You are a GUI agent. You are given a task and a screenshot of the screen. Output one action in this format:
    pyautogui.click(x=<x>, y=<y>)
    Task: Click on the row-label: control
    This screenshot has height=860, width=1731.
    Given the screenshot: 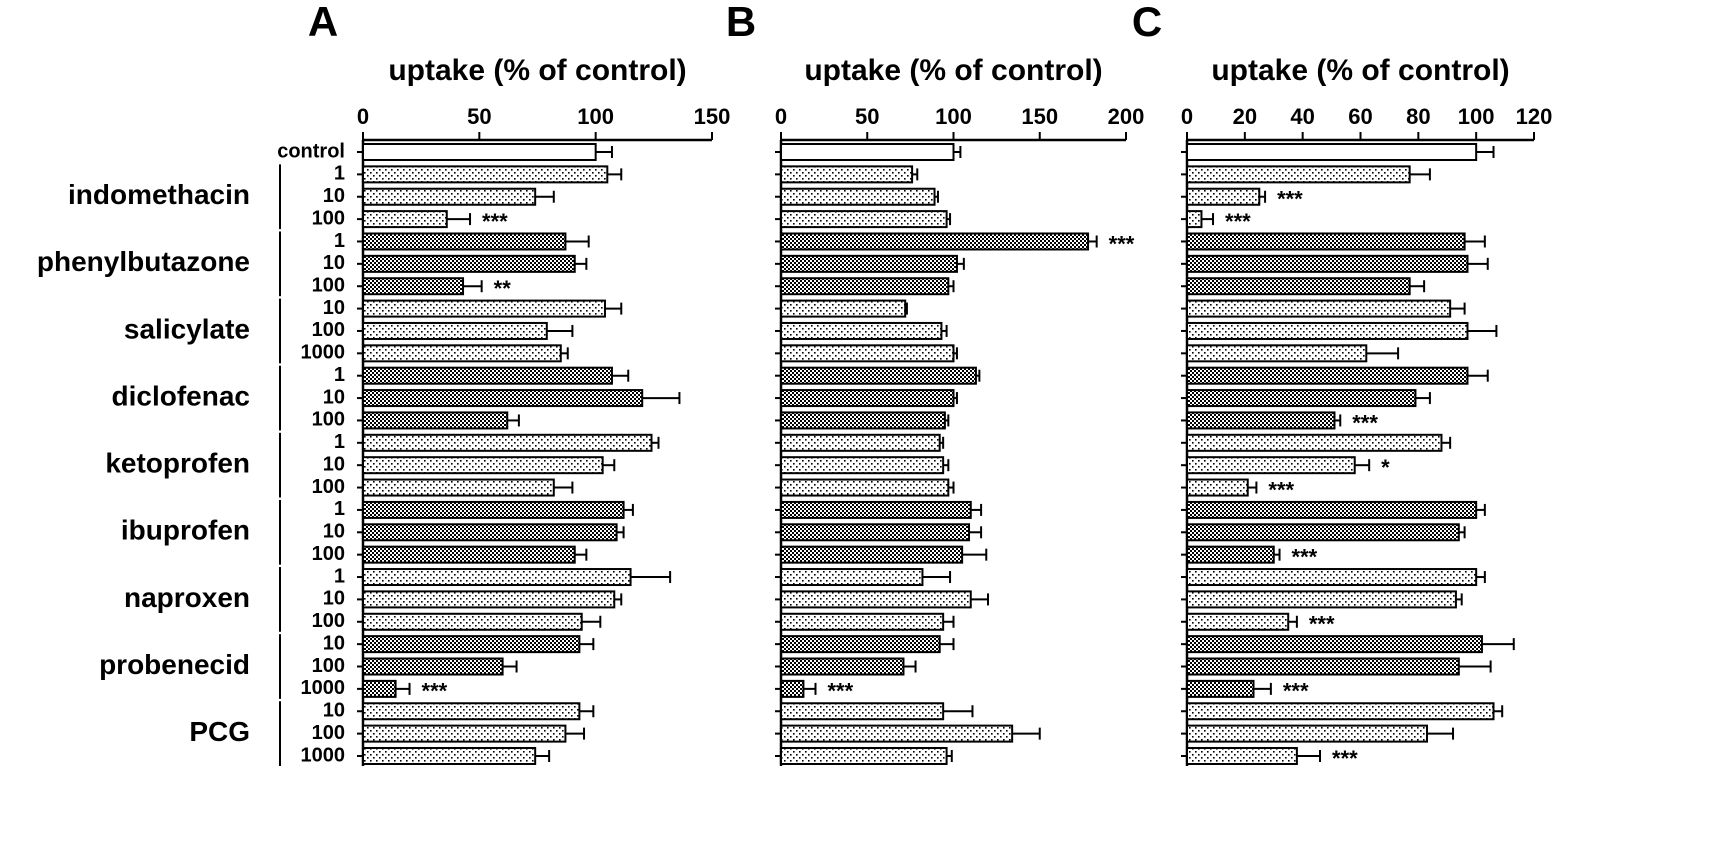 What is the action you would take?
    pyautogui.click(x=311, y=151)
    